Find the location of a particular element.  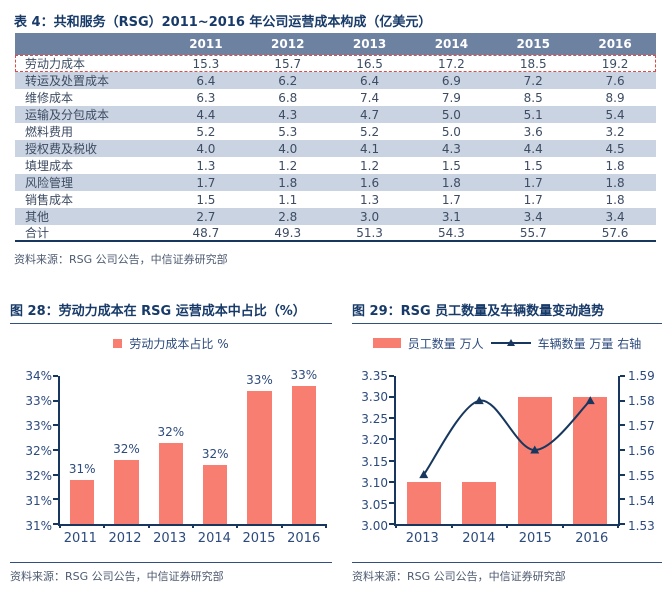

row-label: 运输及分包成本 is located at coordinates (67, 115).